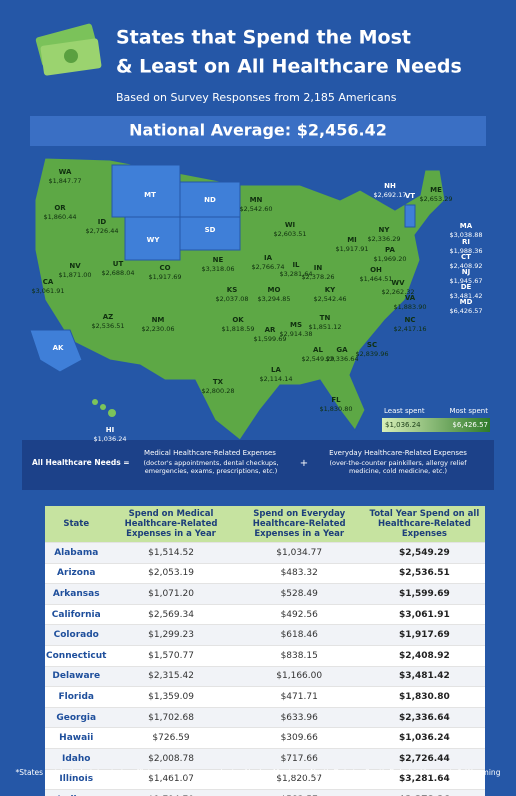 Image resolution: width=516 pixels, height=796 pixels. What do you see at coordinates (398, 453) in the screenshot?
I see `definition-term: Everyday Healthcare-Related Expenses` at bounding box center [398, 453].